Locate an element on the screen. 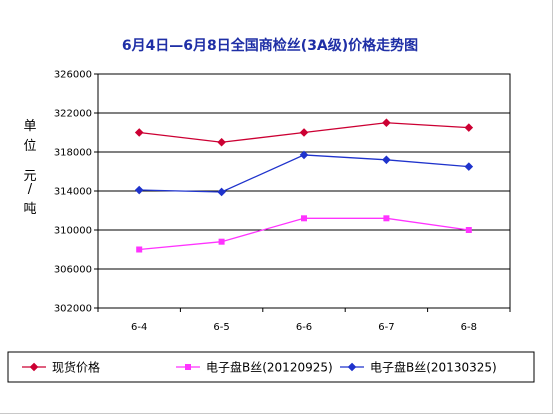 The image size is (553, 414). x-tick-label: 6-7 is located at coordinates (386, 327).